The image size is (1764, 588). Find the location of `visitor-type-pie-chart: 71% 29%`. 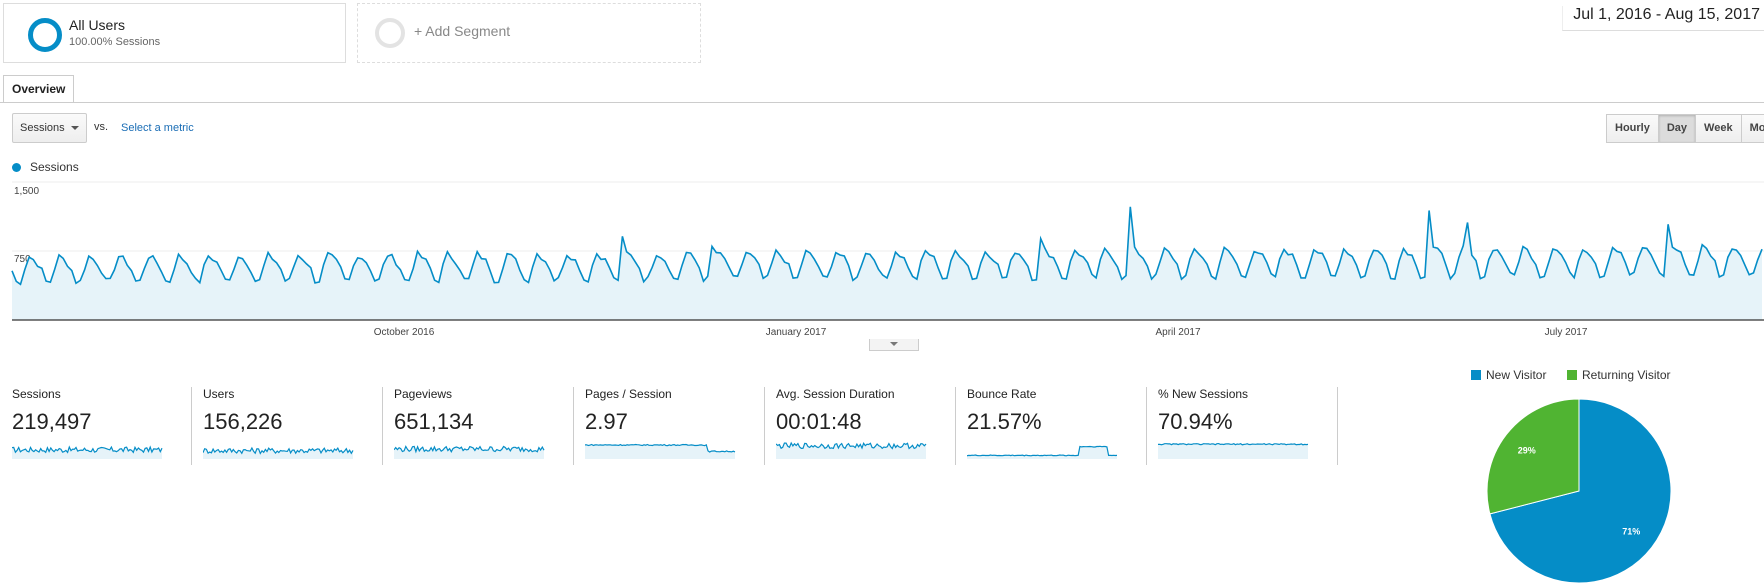

visitor-type-pie-chart: 71% 29% is located at coordinates (1580, 491).